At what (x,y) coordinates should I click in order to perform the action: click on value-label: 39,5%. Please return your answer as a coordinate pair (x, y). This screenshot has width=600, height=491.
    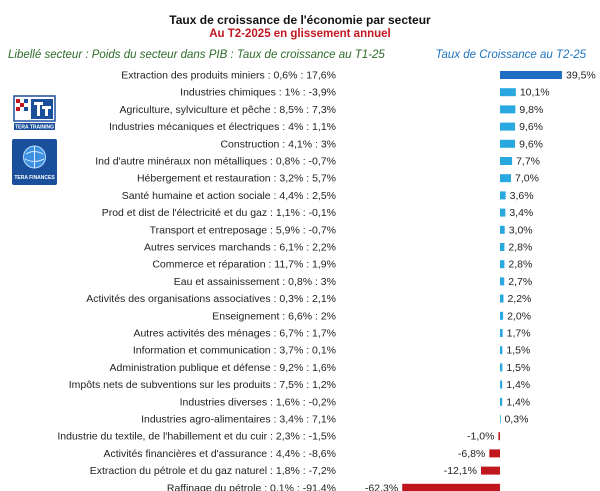
    Looking at the image, I should click on (581, 76).